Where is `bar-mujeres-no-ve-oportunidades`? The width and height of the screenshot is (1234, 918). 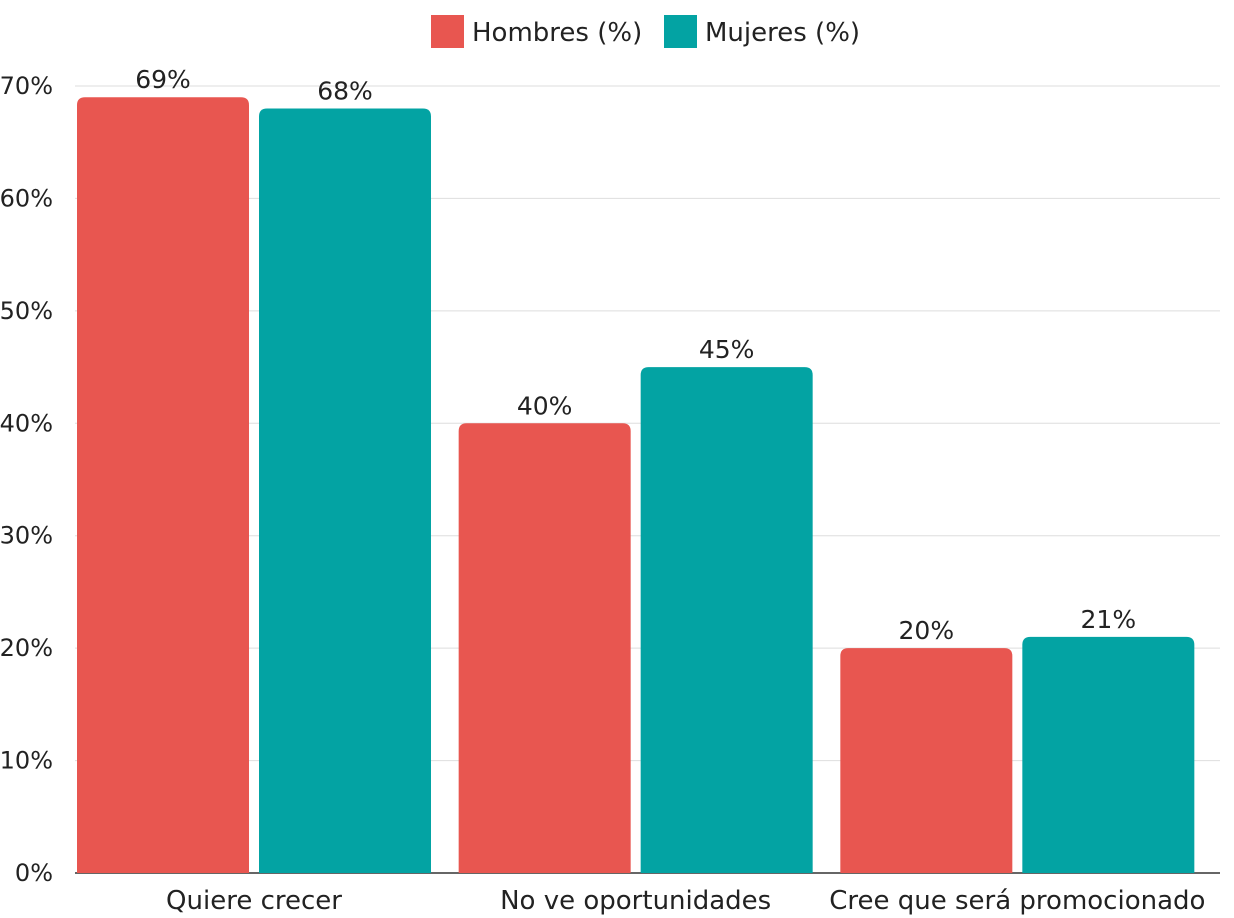 bar-mujeres-no-ve-oportunidades is located at coordinates (726, 620).